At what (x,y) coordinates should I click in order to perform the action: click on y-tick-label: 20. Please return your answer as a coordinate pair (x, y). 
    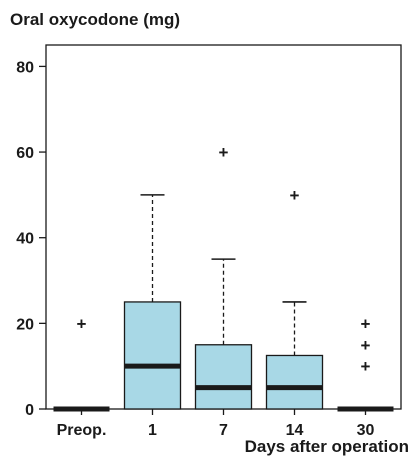
    Looking at the image, I should click on (25, 324).